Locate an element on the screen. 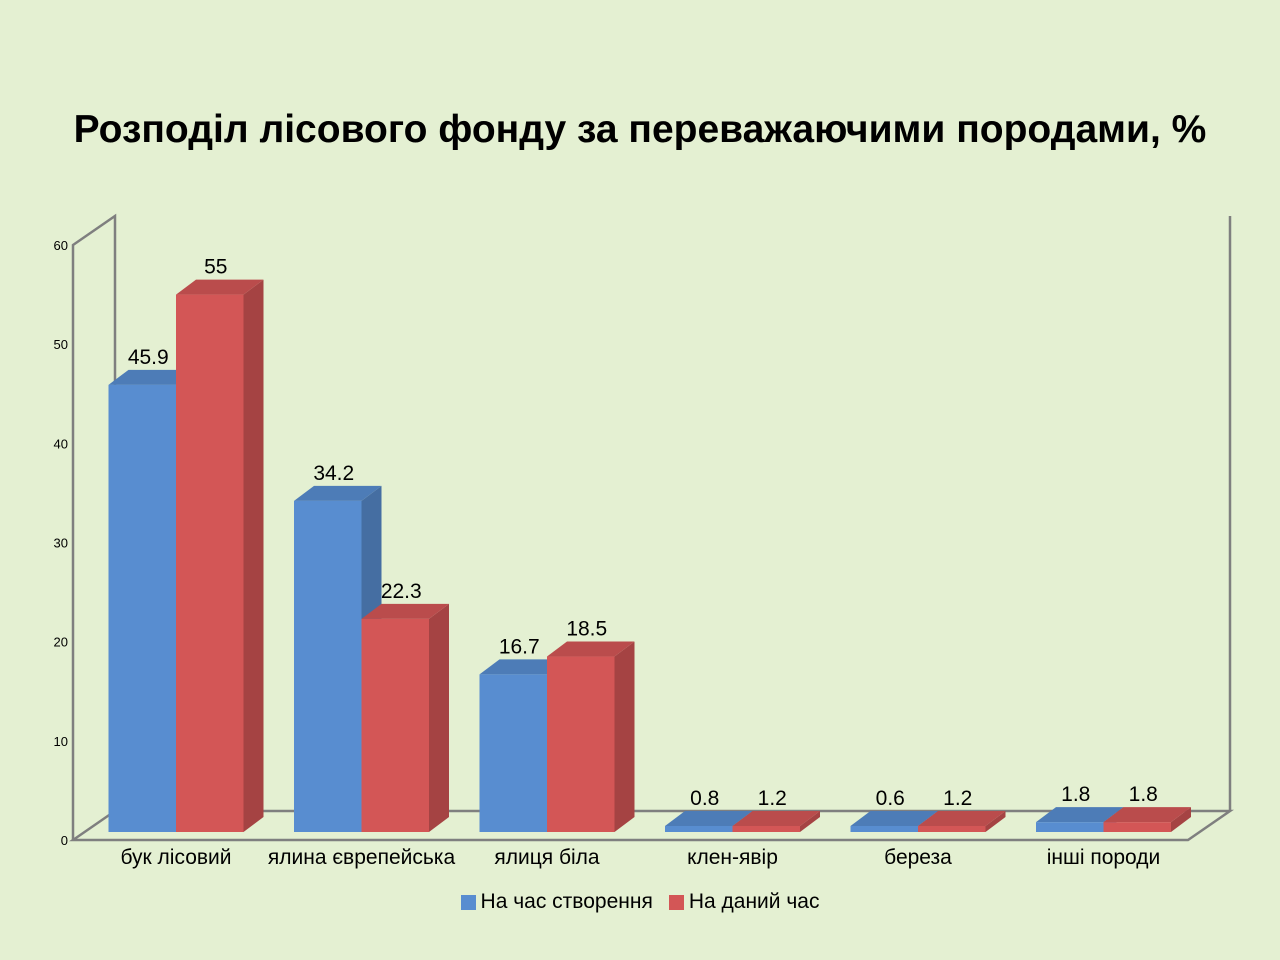 Image resolution: width=1280 pixels, height=960 pixels. legend-label-series-0: На час створення is located at coordinates (566, 901).